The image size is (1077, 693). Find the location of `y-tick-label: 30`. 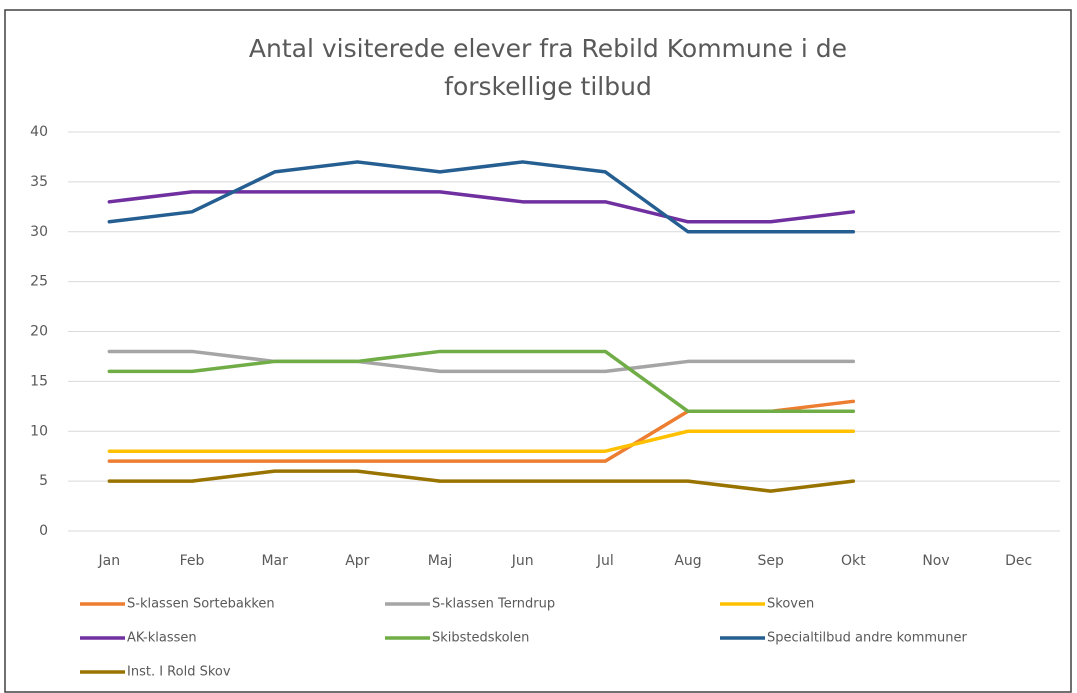

y-tick-label: 30 is located at coordinates (39, 232).